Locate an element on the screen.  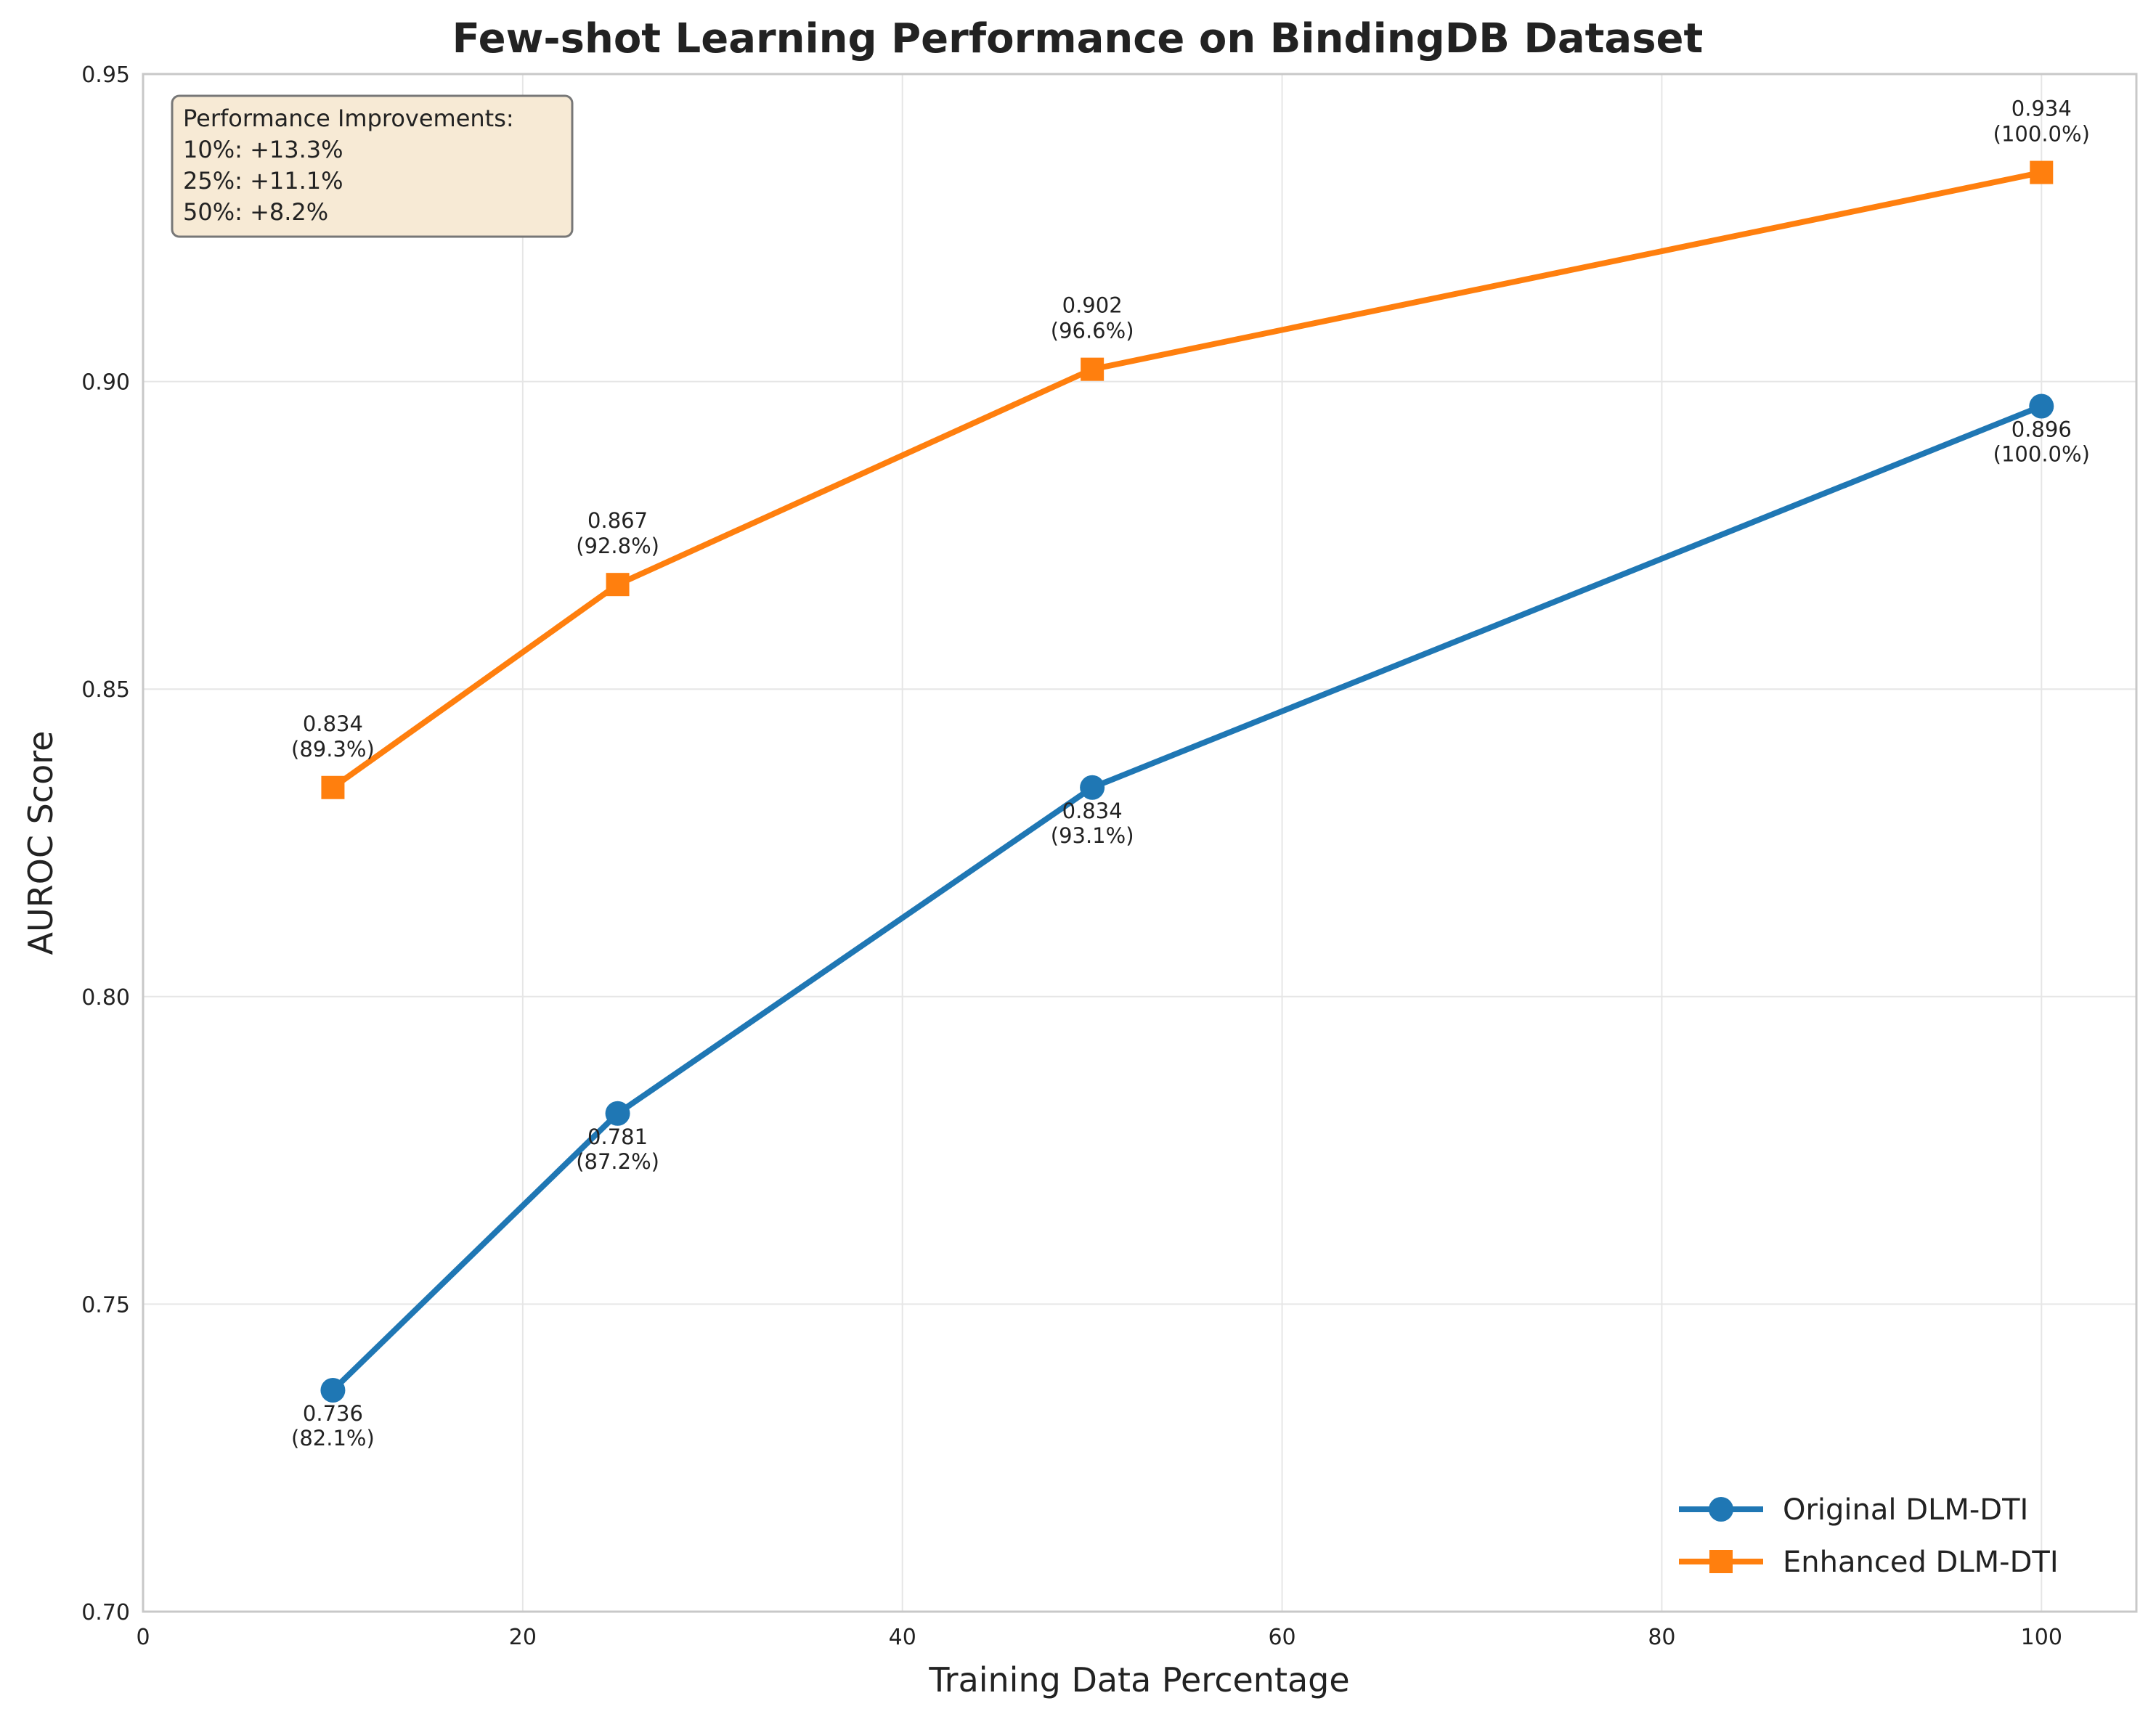
data-label-value: 0.934 is located at coordinates (2041, 109).